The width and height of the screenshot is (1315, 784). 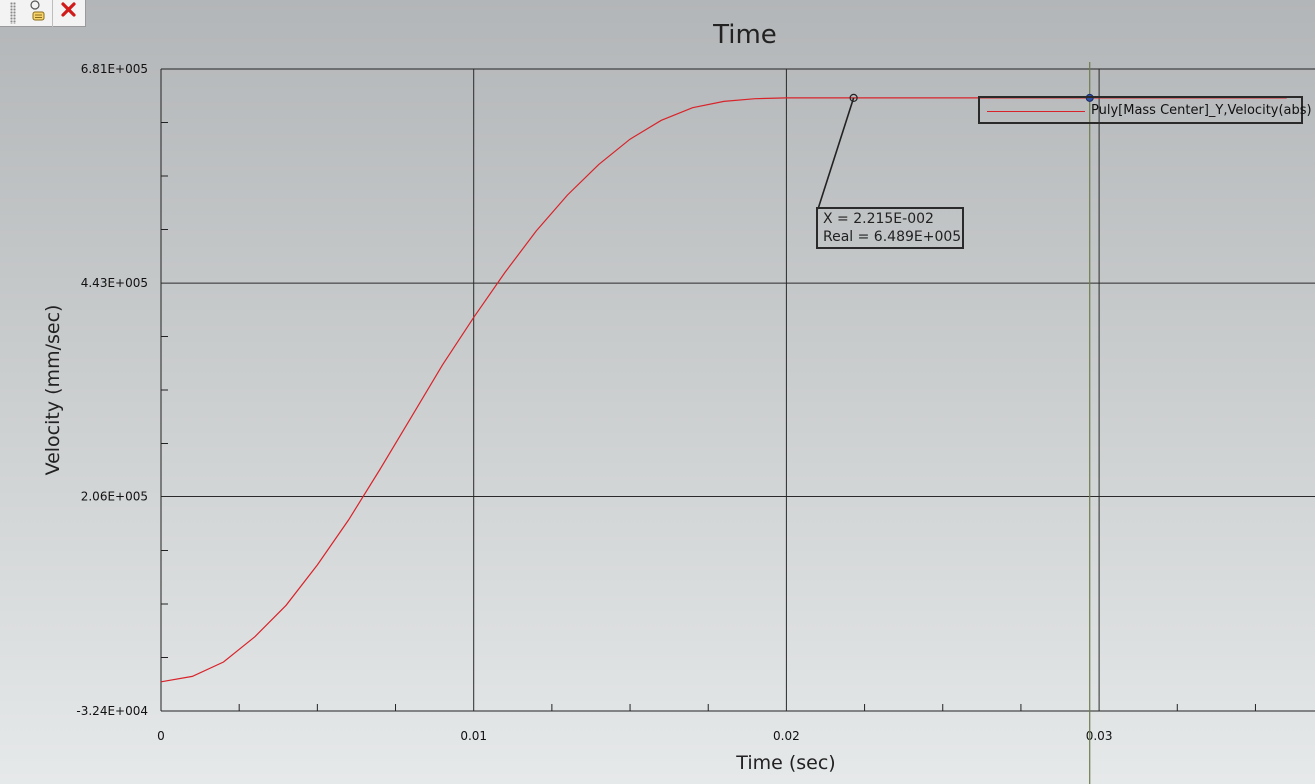 What do you see at coordinates (878, 219) in the screenshot?
I see `annotation-x-value: X = 2.215E-002` at bounding box center [878, 219].